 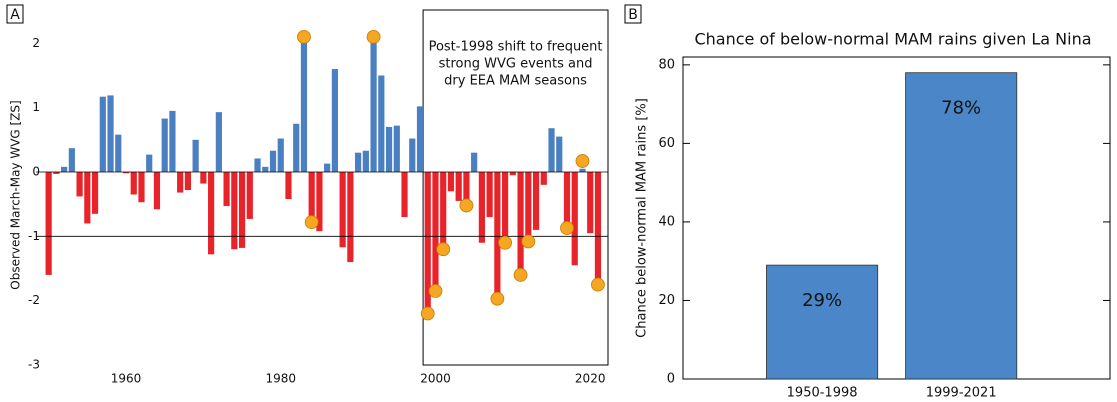 What do you see at coordinates (666, 143) in the screenshot?
I see `y-tick-label: 60` at bounding box center [666, 143].